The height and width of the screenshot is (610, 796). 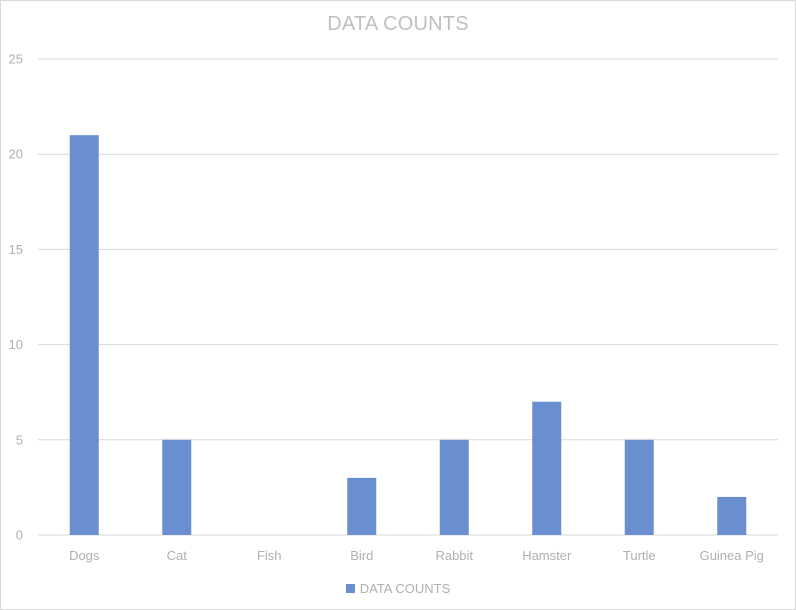 What do you see at coordinates (16, 59) in the screenshot?
I see `y-tick-label: 25` at bounding box center [16, 59].